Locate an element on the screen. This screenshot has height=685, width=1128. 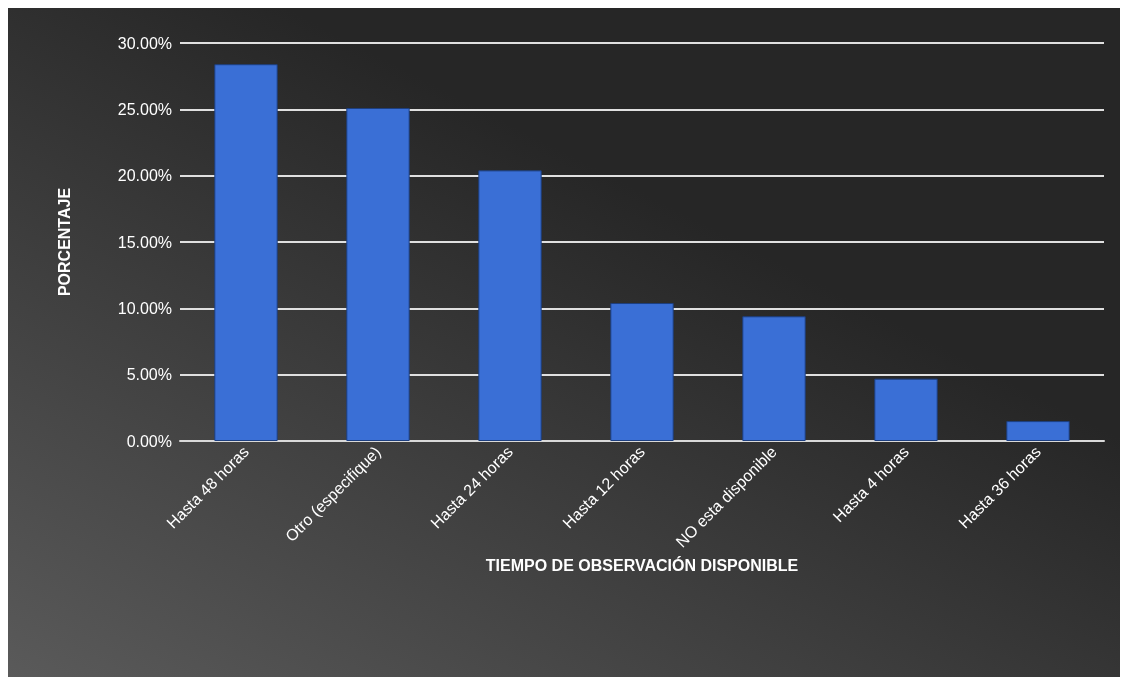
y-tick-label: 5.00% is located at coordinates (149, 375).